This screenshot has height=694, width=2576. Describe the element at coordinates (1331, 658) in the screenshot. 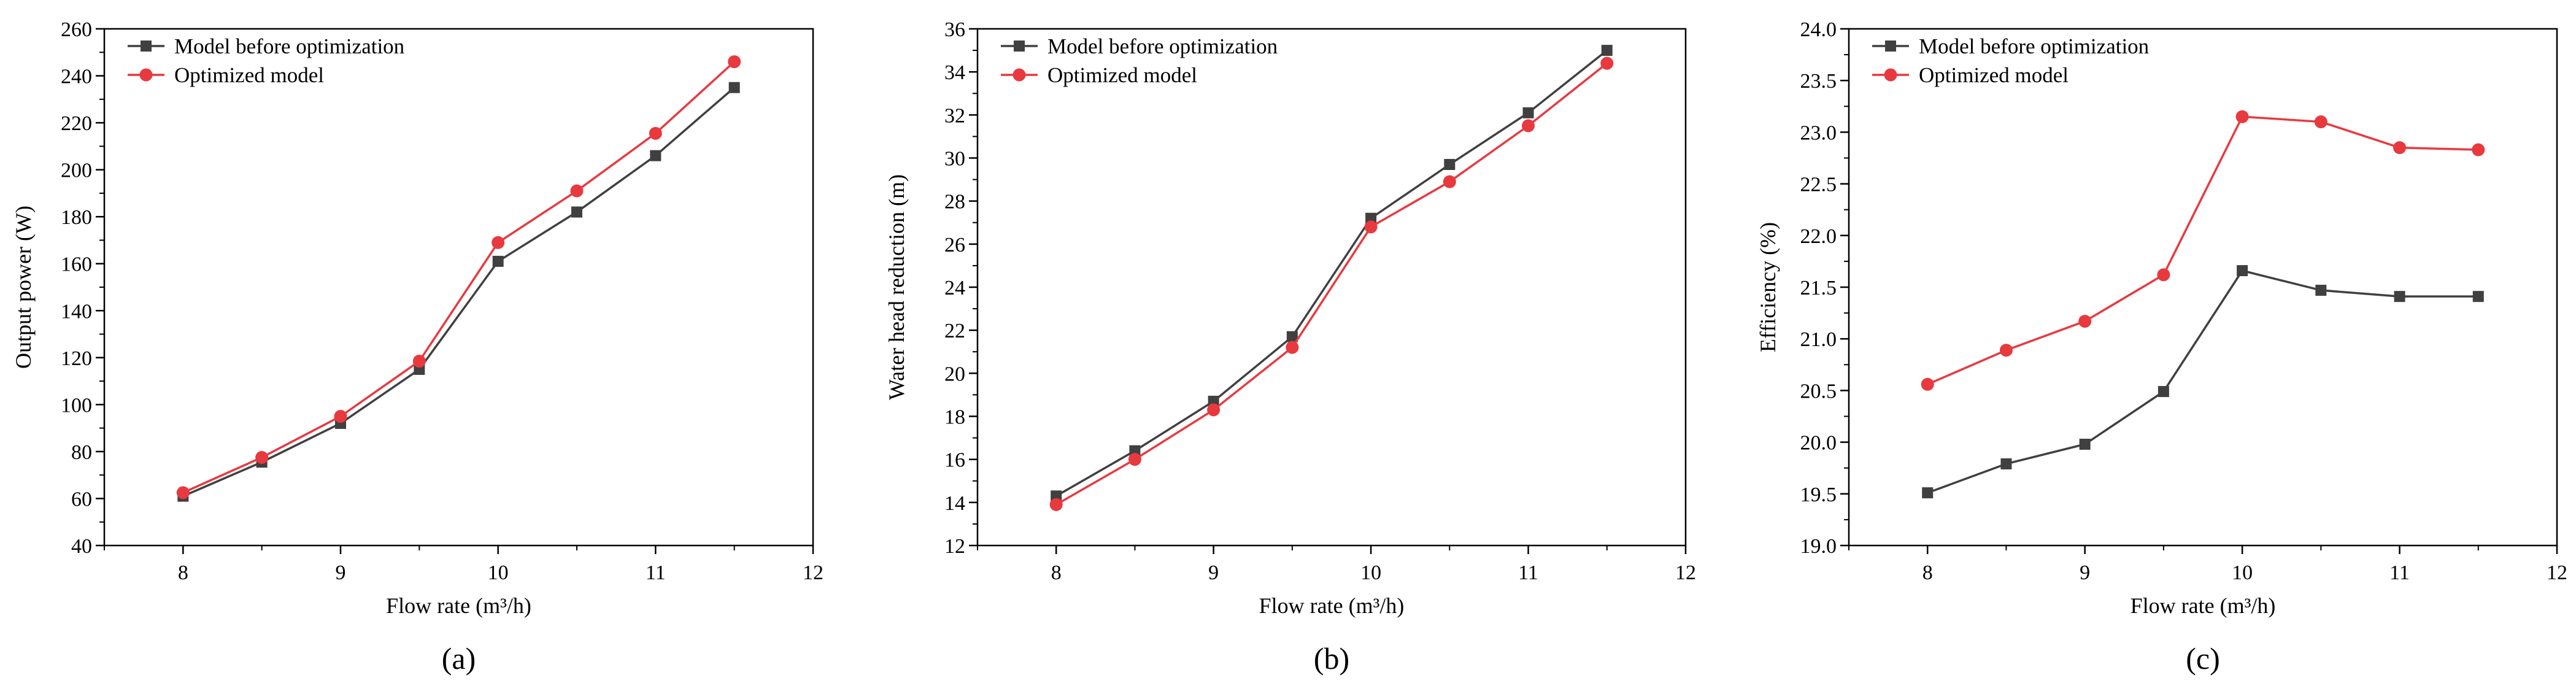

I see `panel-label: (b)` at that location.